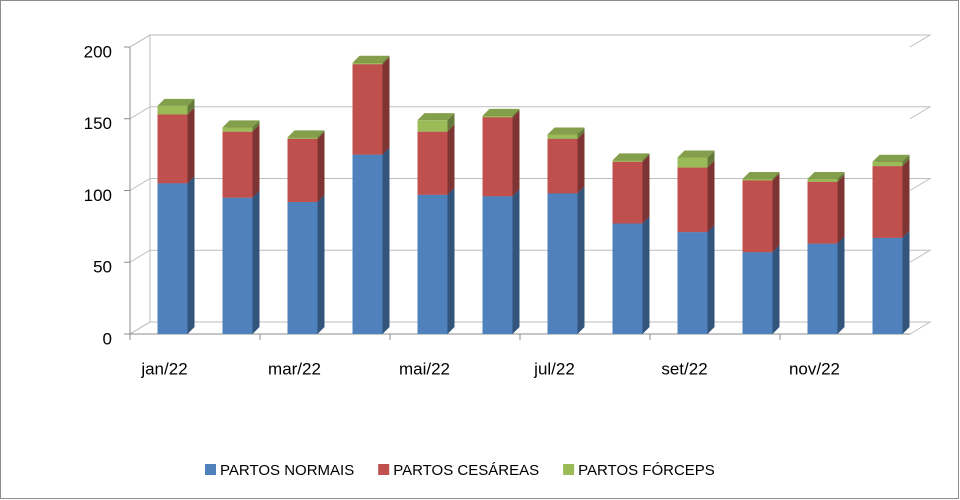 The image size is (960, 500). I want to click on legend-label: PARTOS NORMAIS, so click(287, 470).